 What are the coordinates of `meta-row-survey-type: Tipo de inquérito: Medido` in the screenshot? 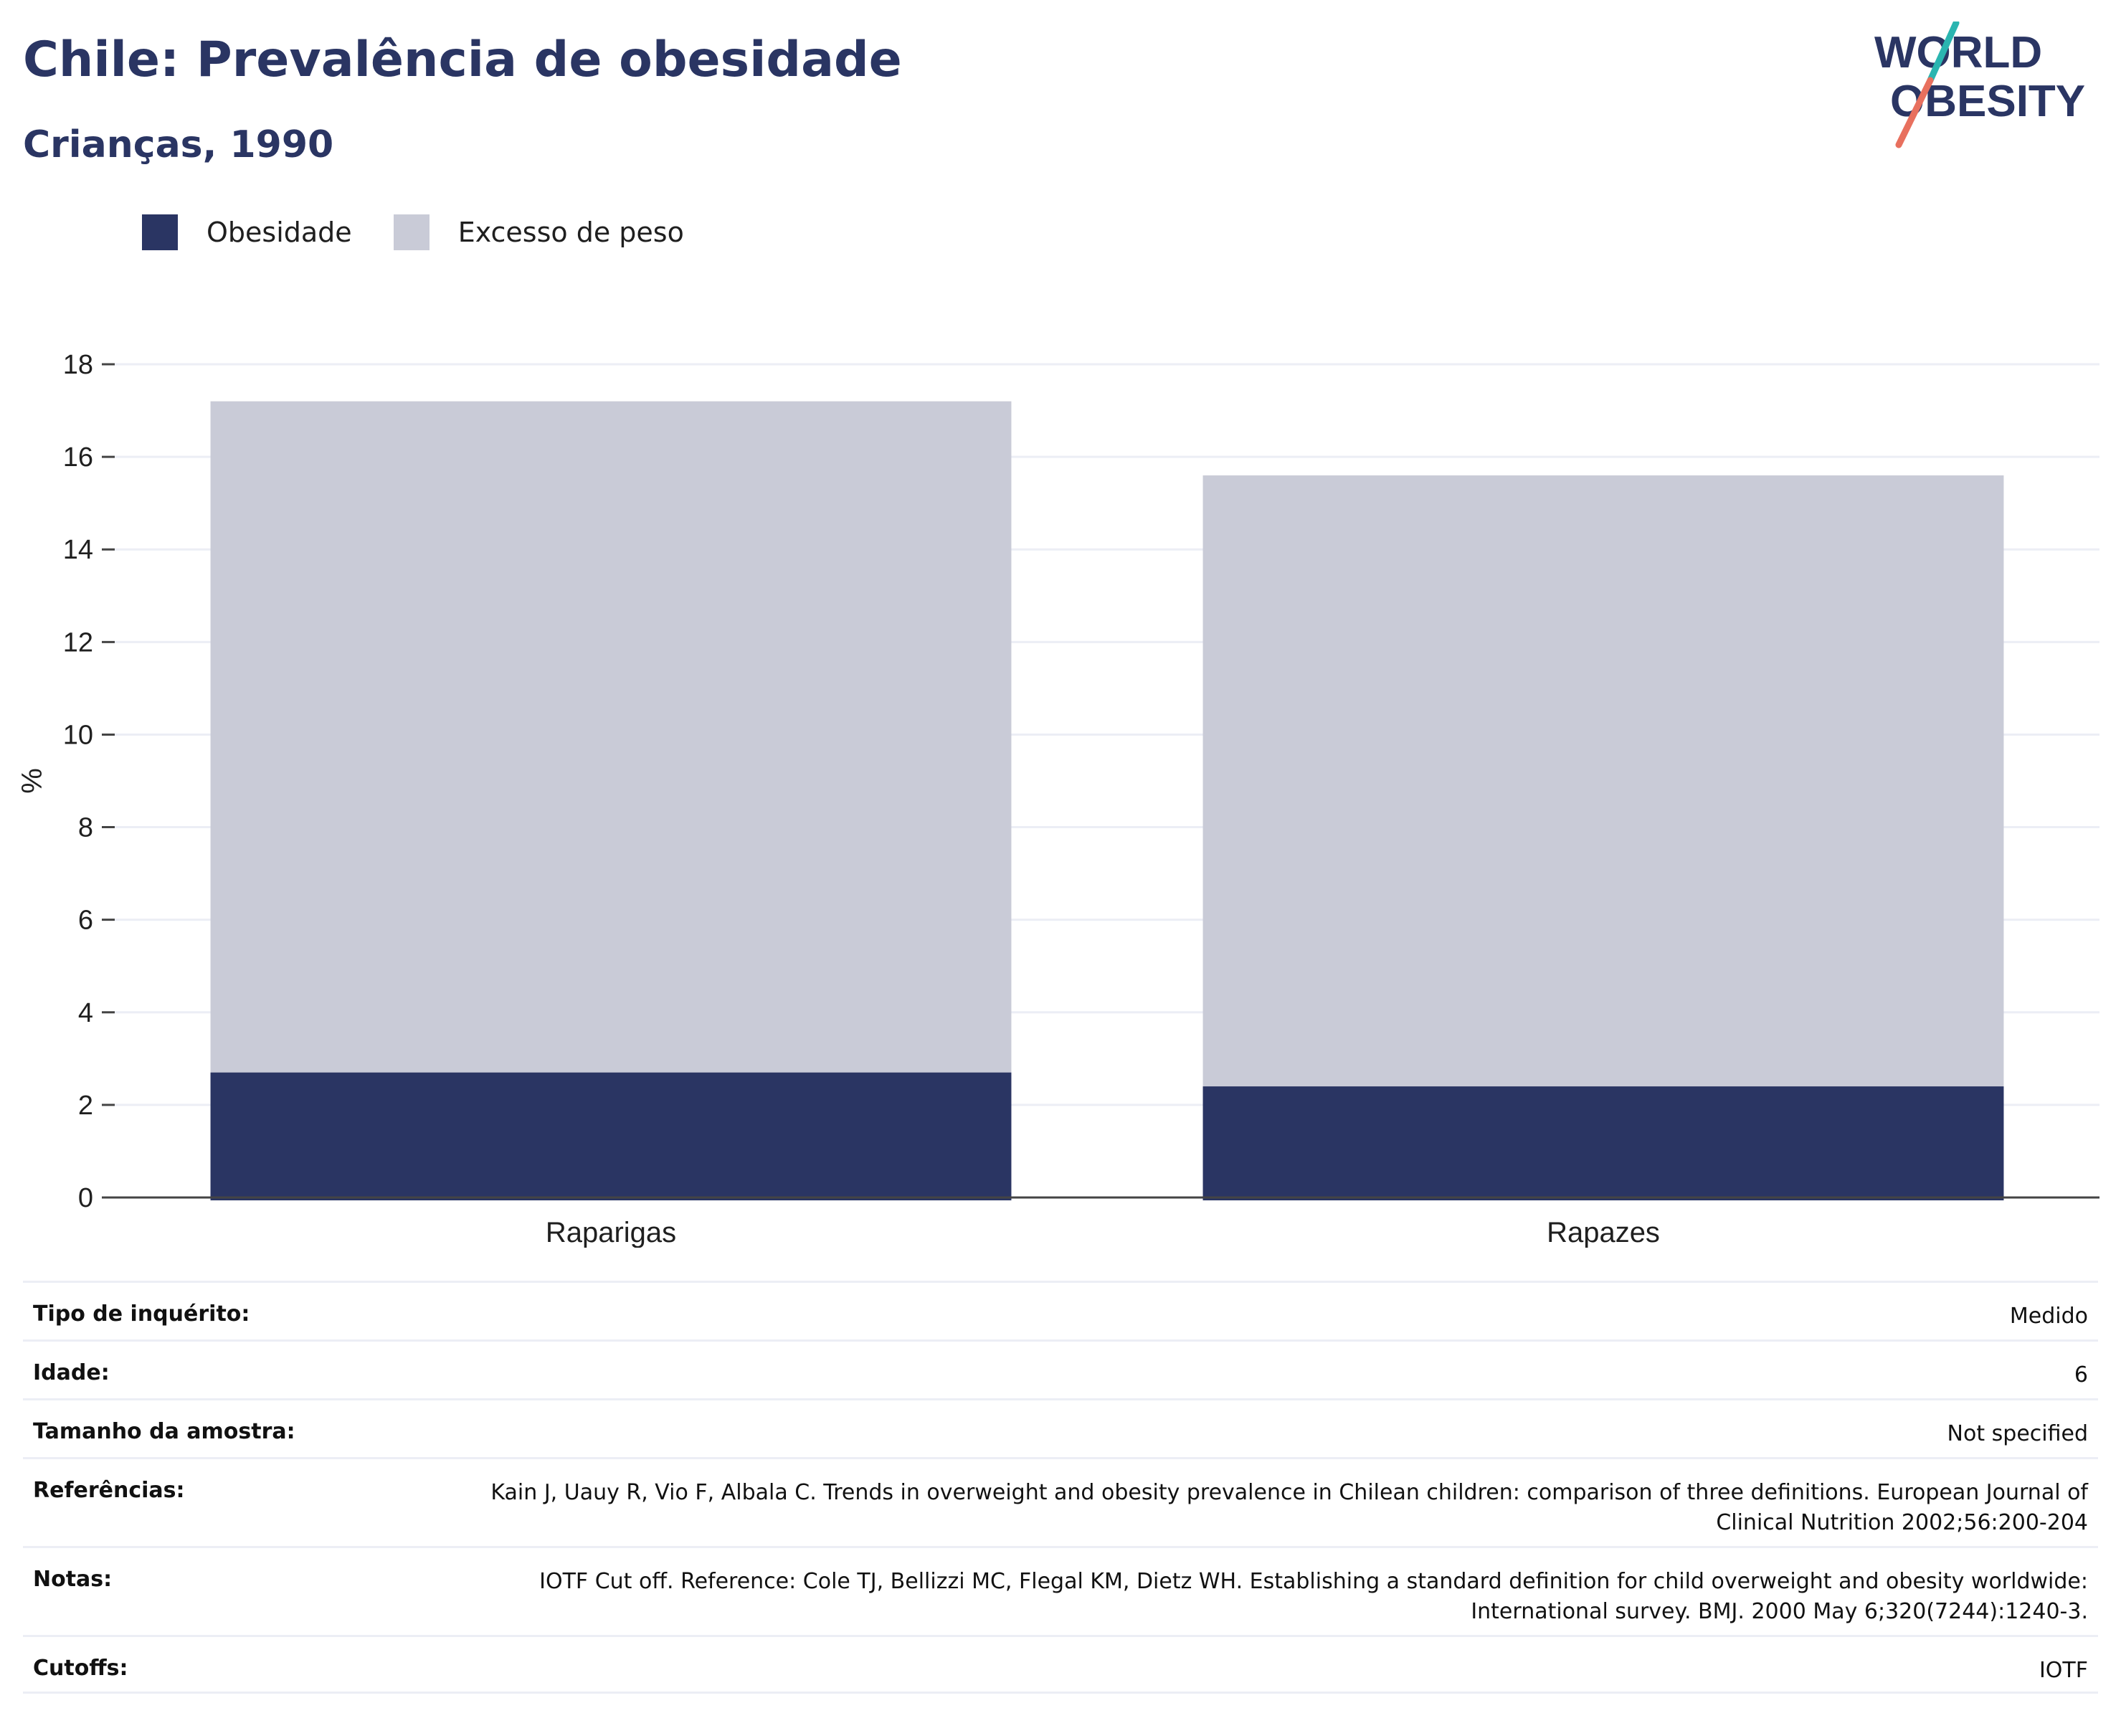 It's located at (1060, 1310).